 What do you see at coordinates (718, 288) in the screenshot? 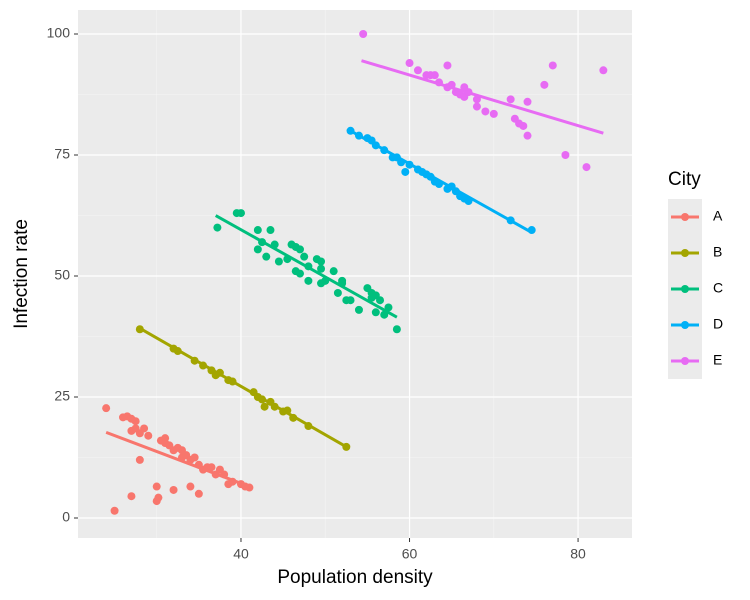
I see `legend-label: C` at bounding box center [718, 288].